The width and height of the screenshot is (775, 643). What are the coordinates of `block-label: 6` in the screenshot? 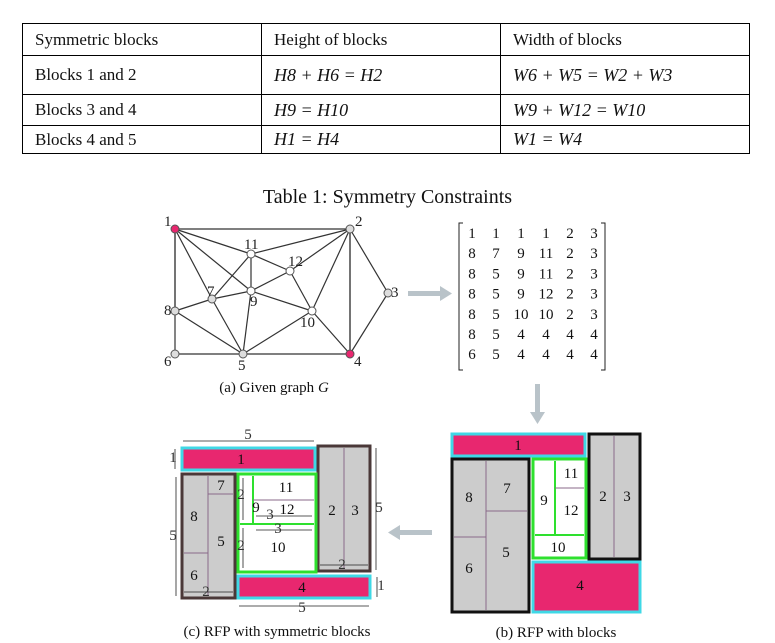 It's located at (469, 569).